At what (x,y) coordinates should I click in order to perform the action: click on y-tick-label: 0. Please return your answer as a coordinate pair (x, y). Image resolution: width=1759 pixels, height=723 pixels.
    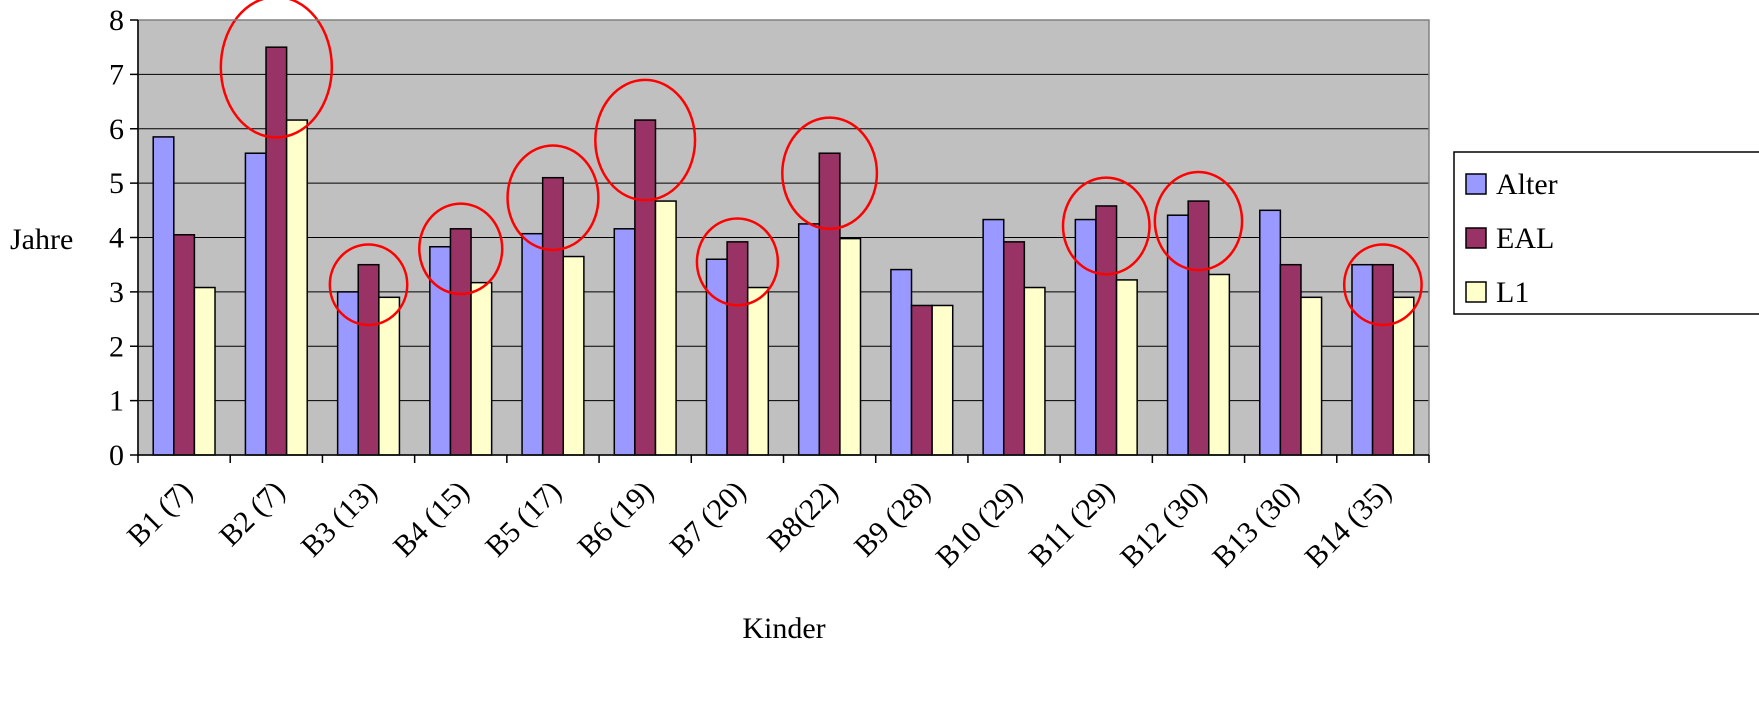
    Looking at the image, I should click on (116, 455).